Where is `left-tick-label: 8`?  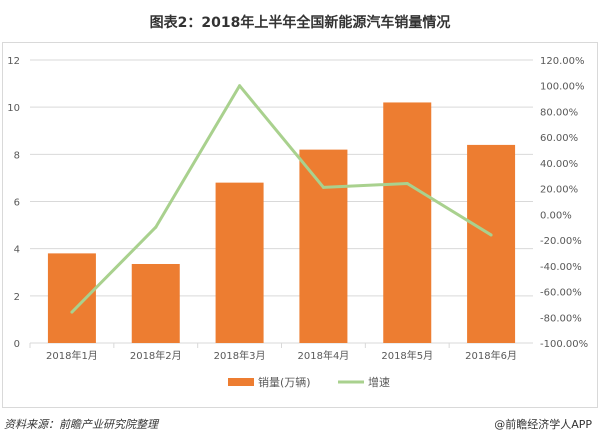
left-tick-label: 8 is located at coordinates (17, 155).